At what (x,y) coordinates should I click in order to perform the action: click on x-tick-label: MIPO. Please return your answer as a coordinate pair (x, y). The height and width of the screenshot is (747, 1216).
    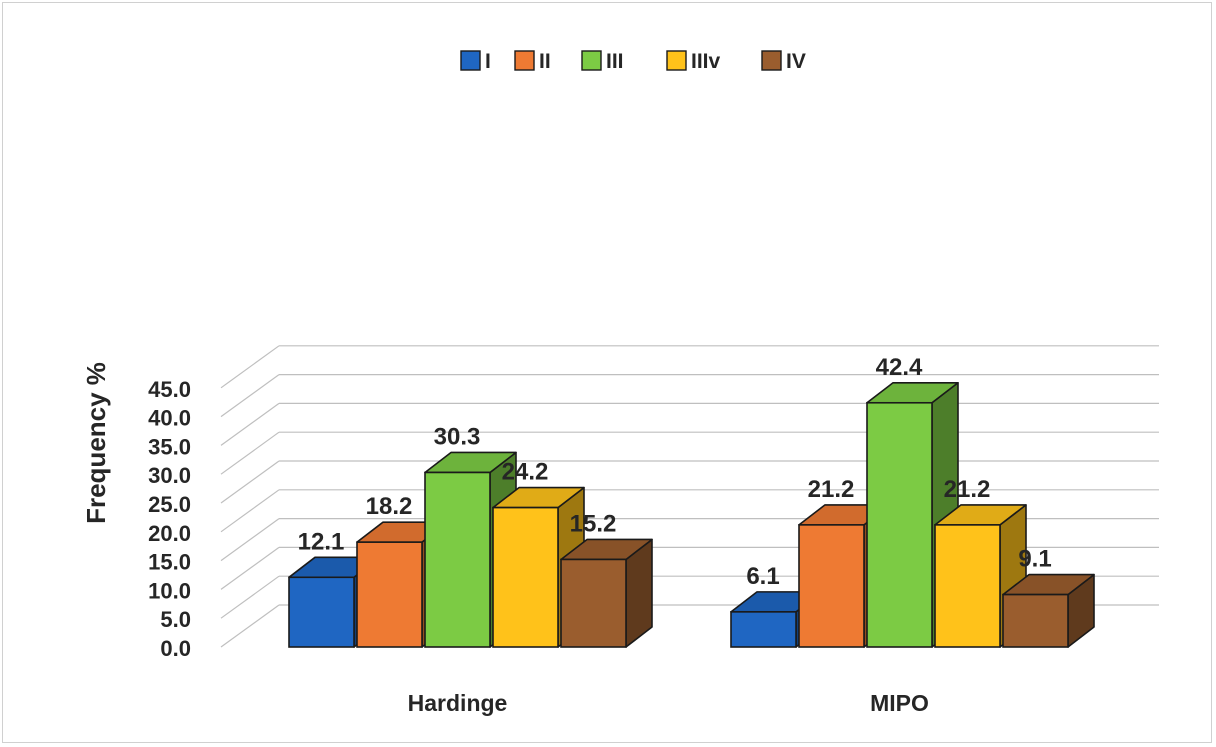
    Looking at the image, I should click on (899, 703).